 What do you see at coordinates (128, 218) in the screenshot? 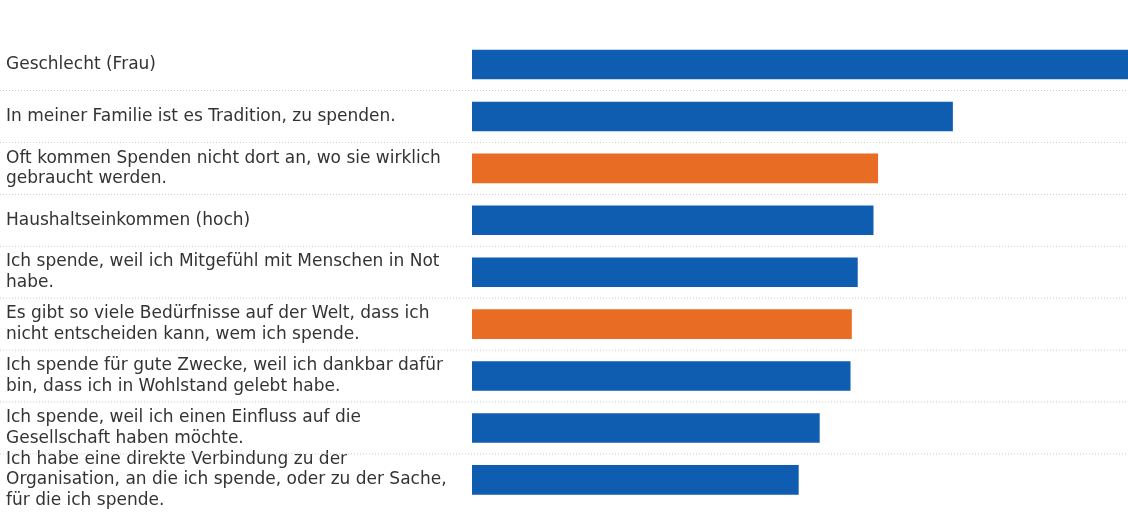
I see `y-tick-label: Haushaltseinkommen (hoch)` at bounding box center [128, 218].